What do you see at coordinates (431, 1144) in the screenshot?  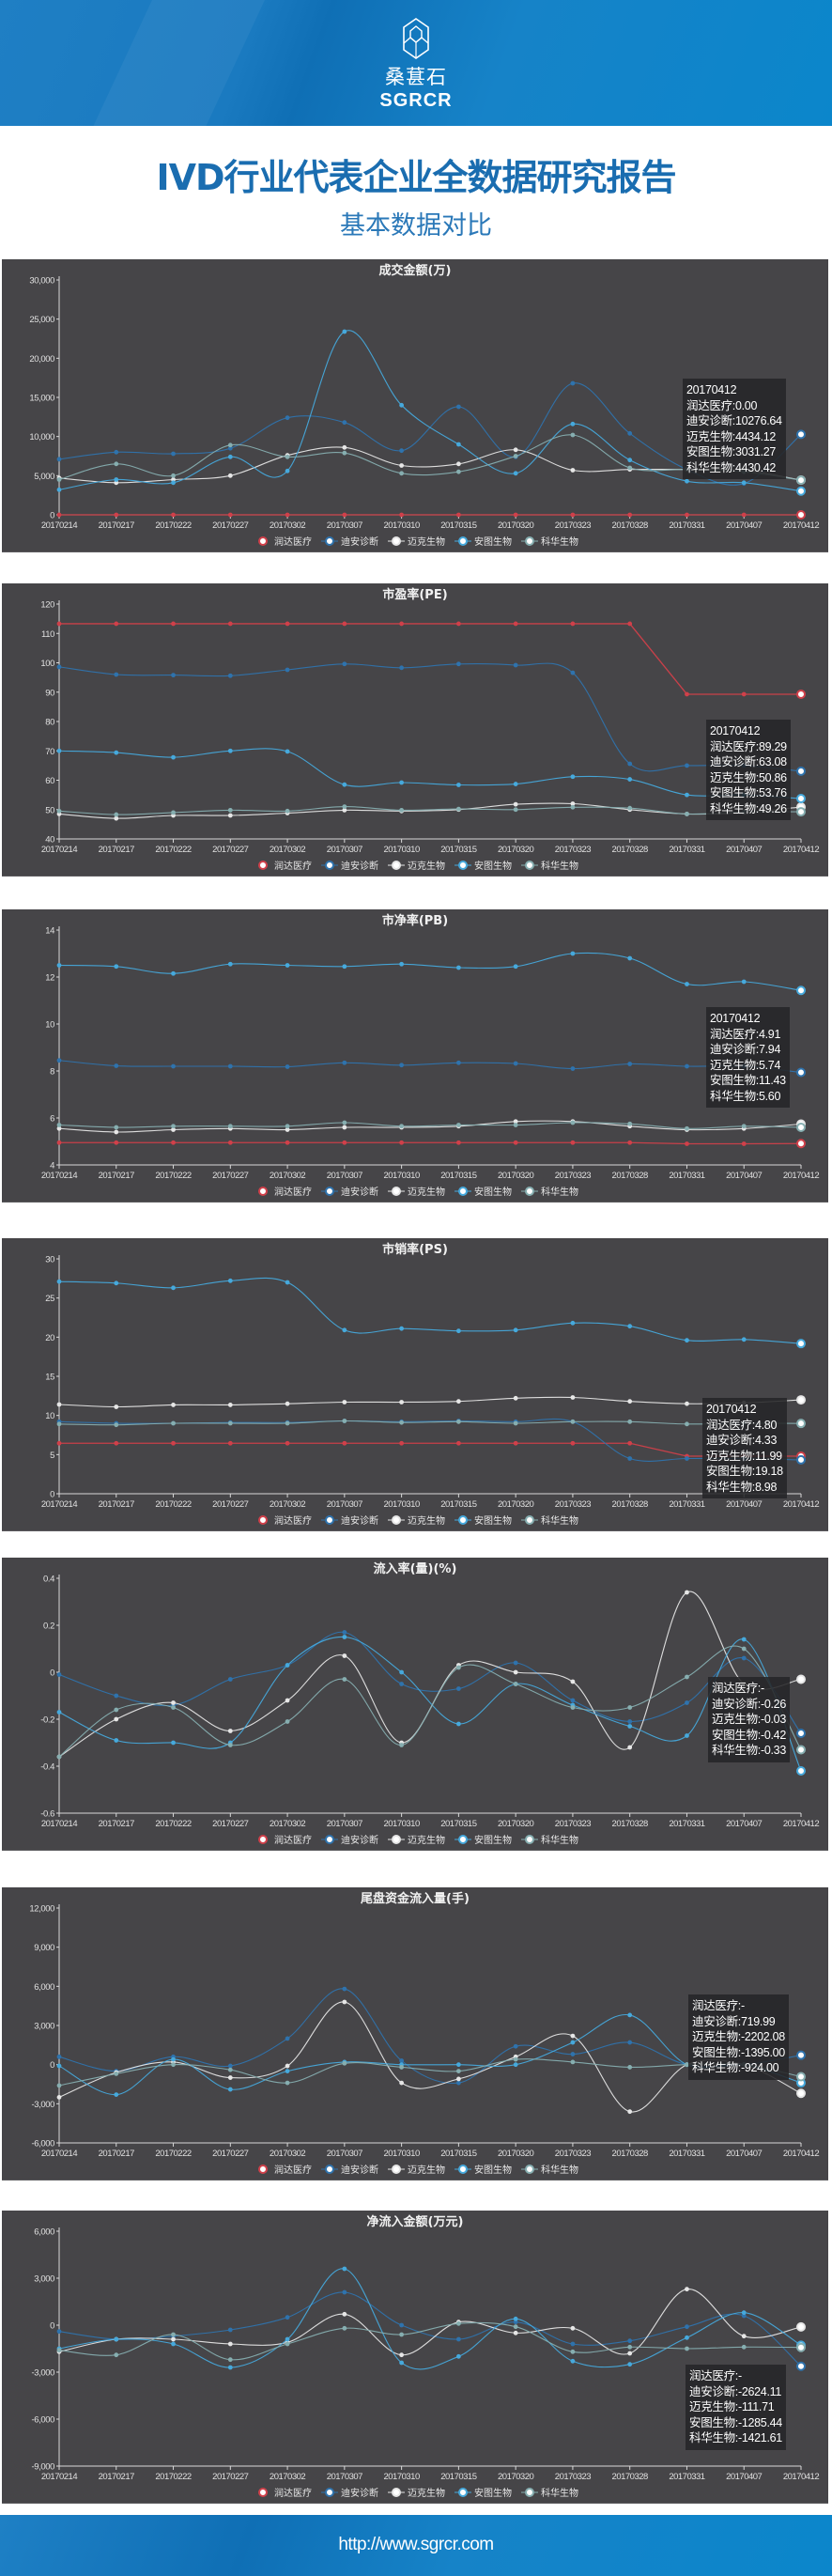 I see `series-润达医疗` at bounding box center [431, 1144].